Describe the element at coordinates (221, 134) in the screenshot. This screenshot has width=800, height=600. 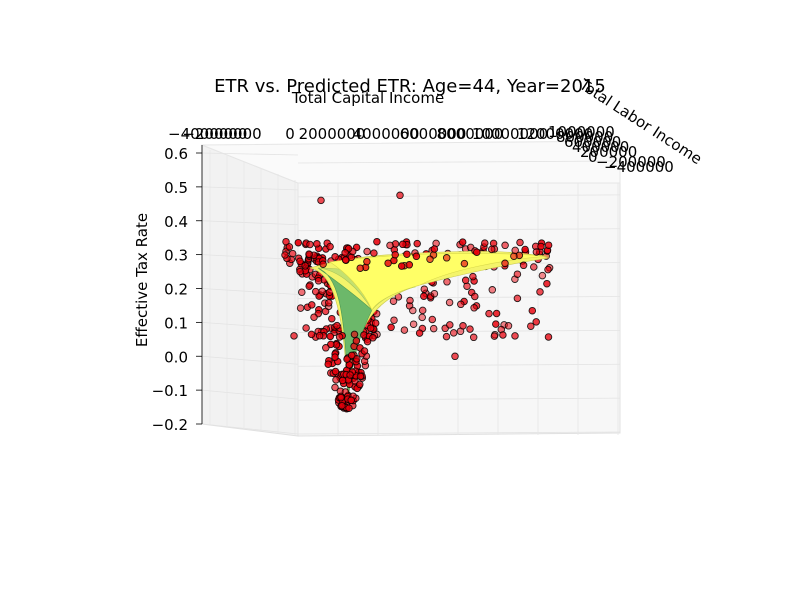
I see `x-tick-label: −2000000` at that location.